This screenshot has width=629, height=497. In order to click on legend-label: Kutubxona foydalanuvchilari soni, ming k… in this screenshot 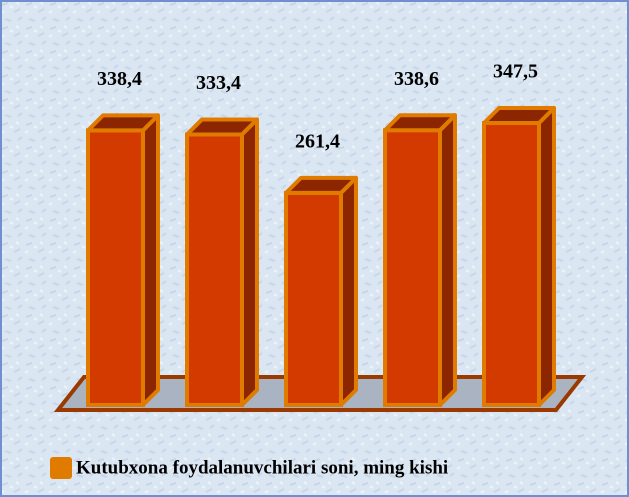, I will do `click(262, 467)`.